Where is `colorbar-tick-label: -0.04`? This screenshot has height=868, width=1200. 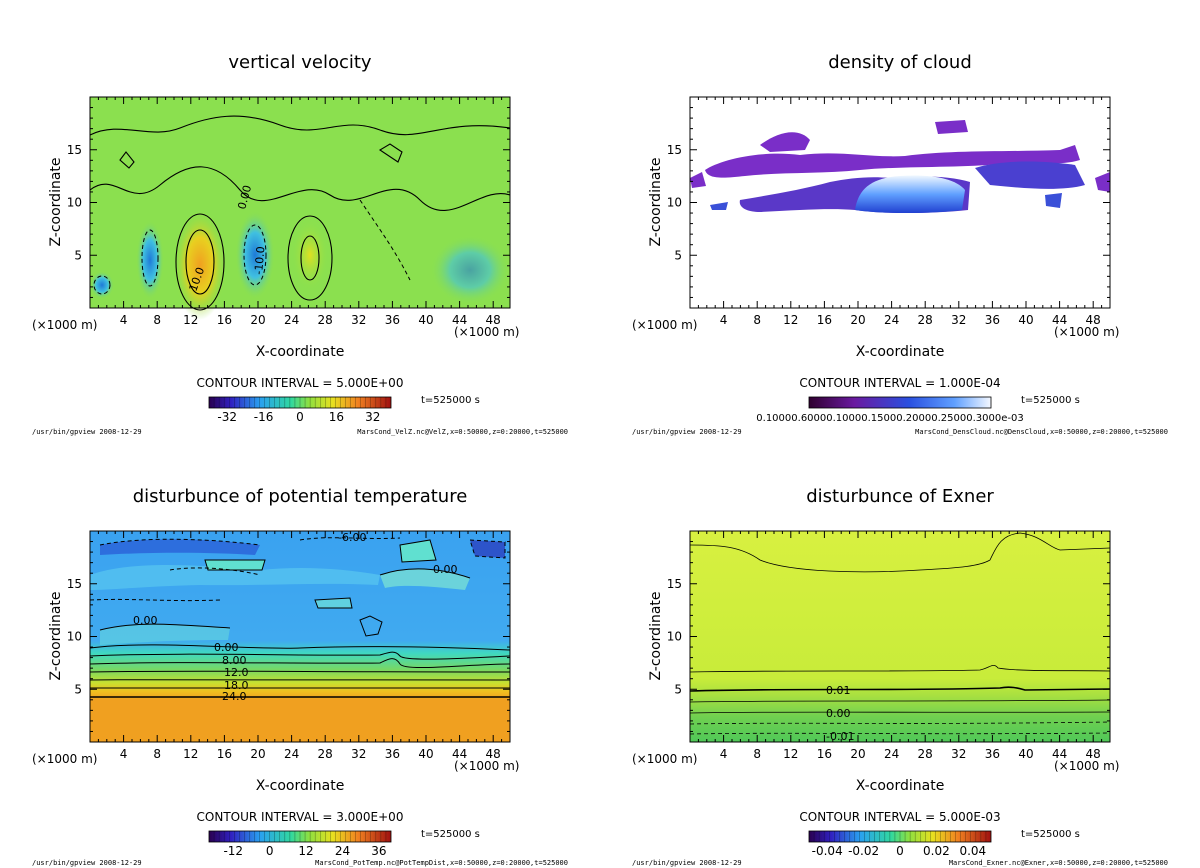
colorbar-tick-label: -0.04 is located at coordinates (827, 851).